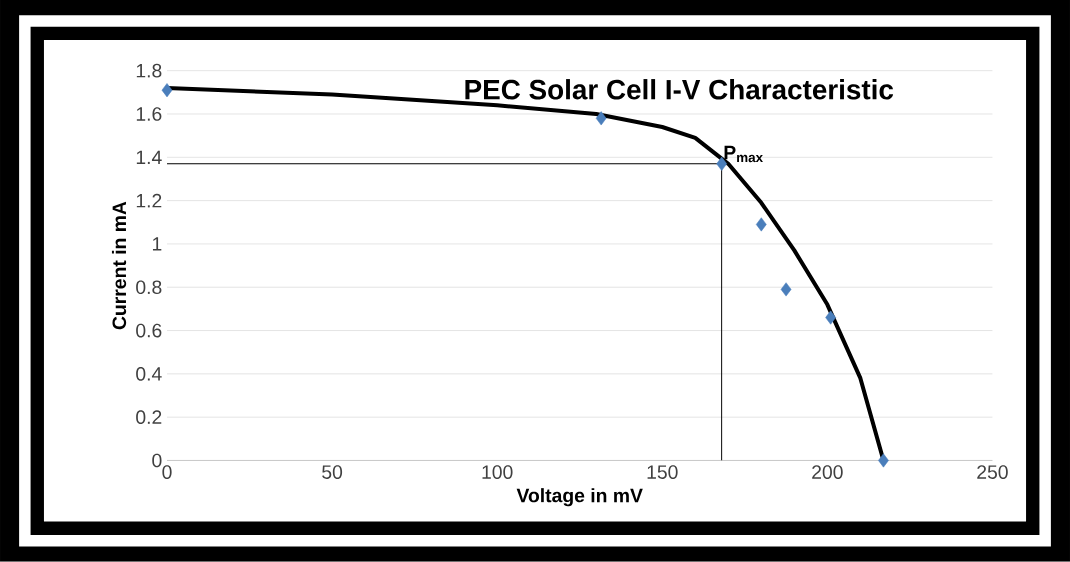 The width and height of the screenshot is (1070, 562). I want to click on y-tick-label: 0.2, so click(149, 417).